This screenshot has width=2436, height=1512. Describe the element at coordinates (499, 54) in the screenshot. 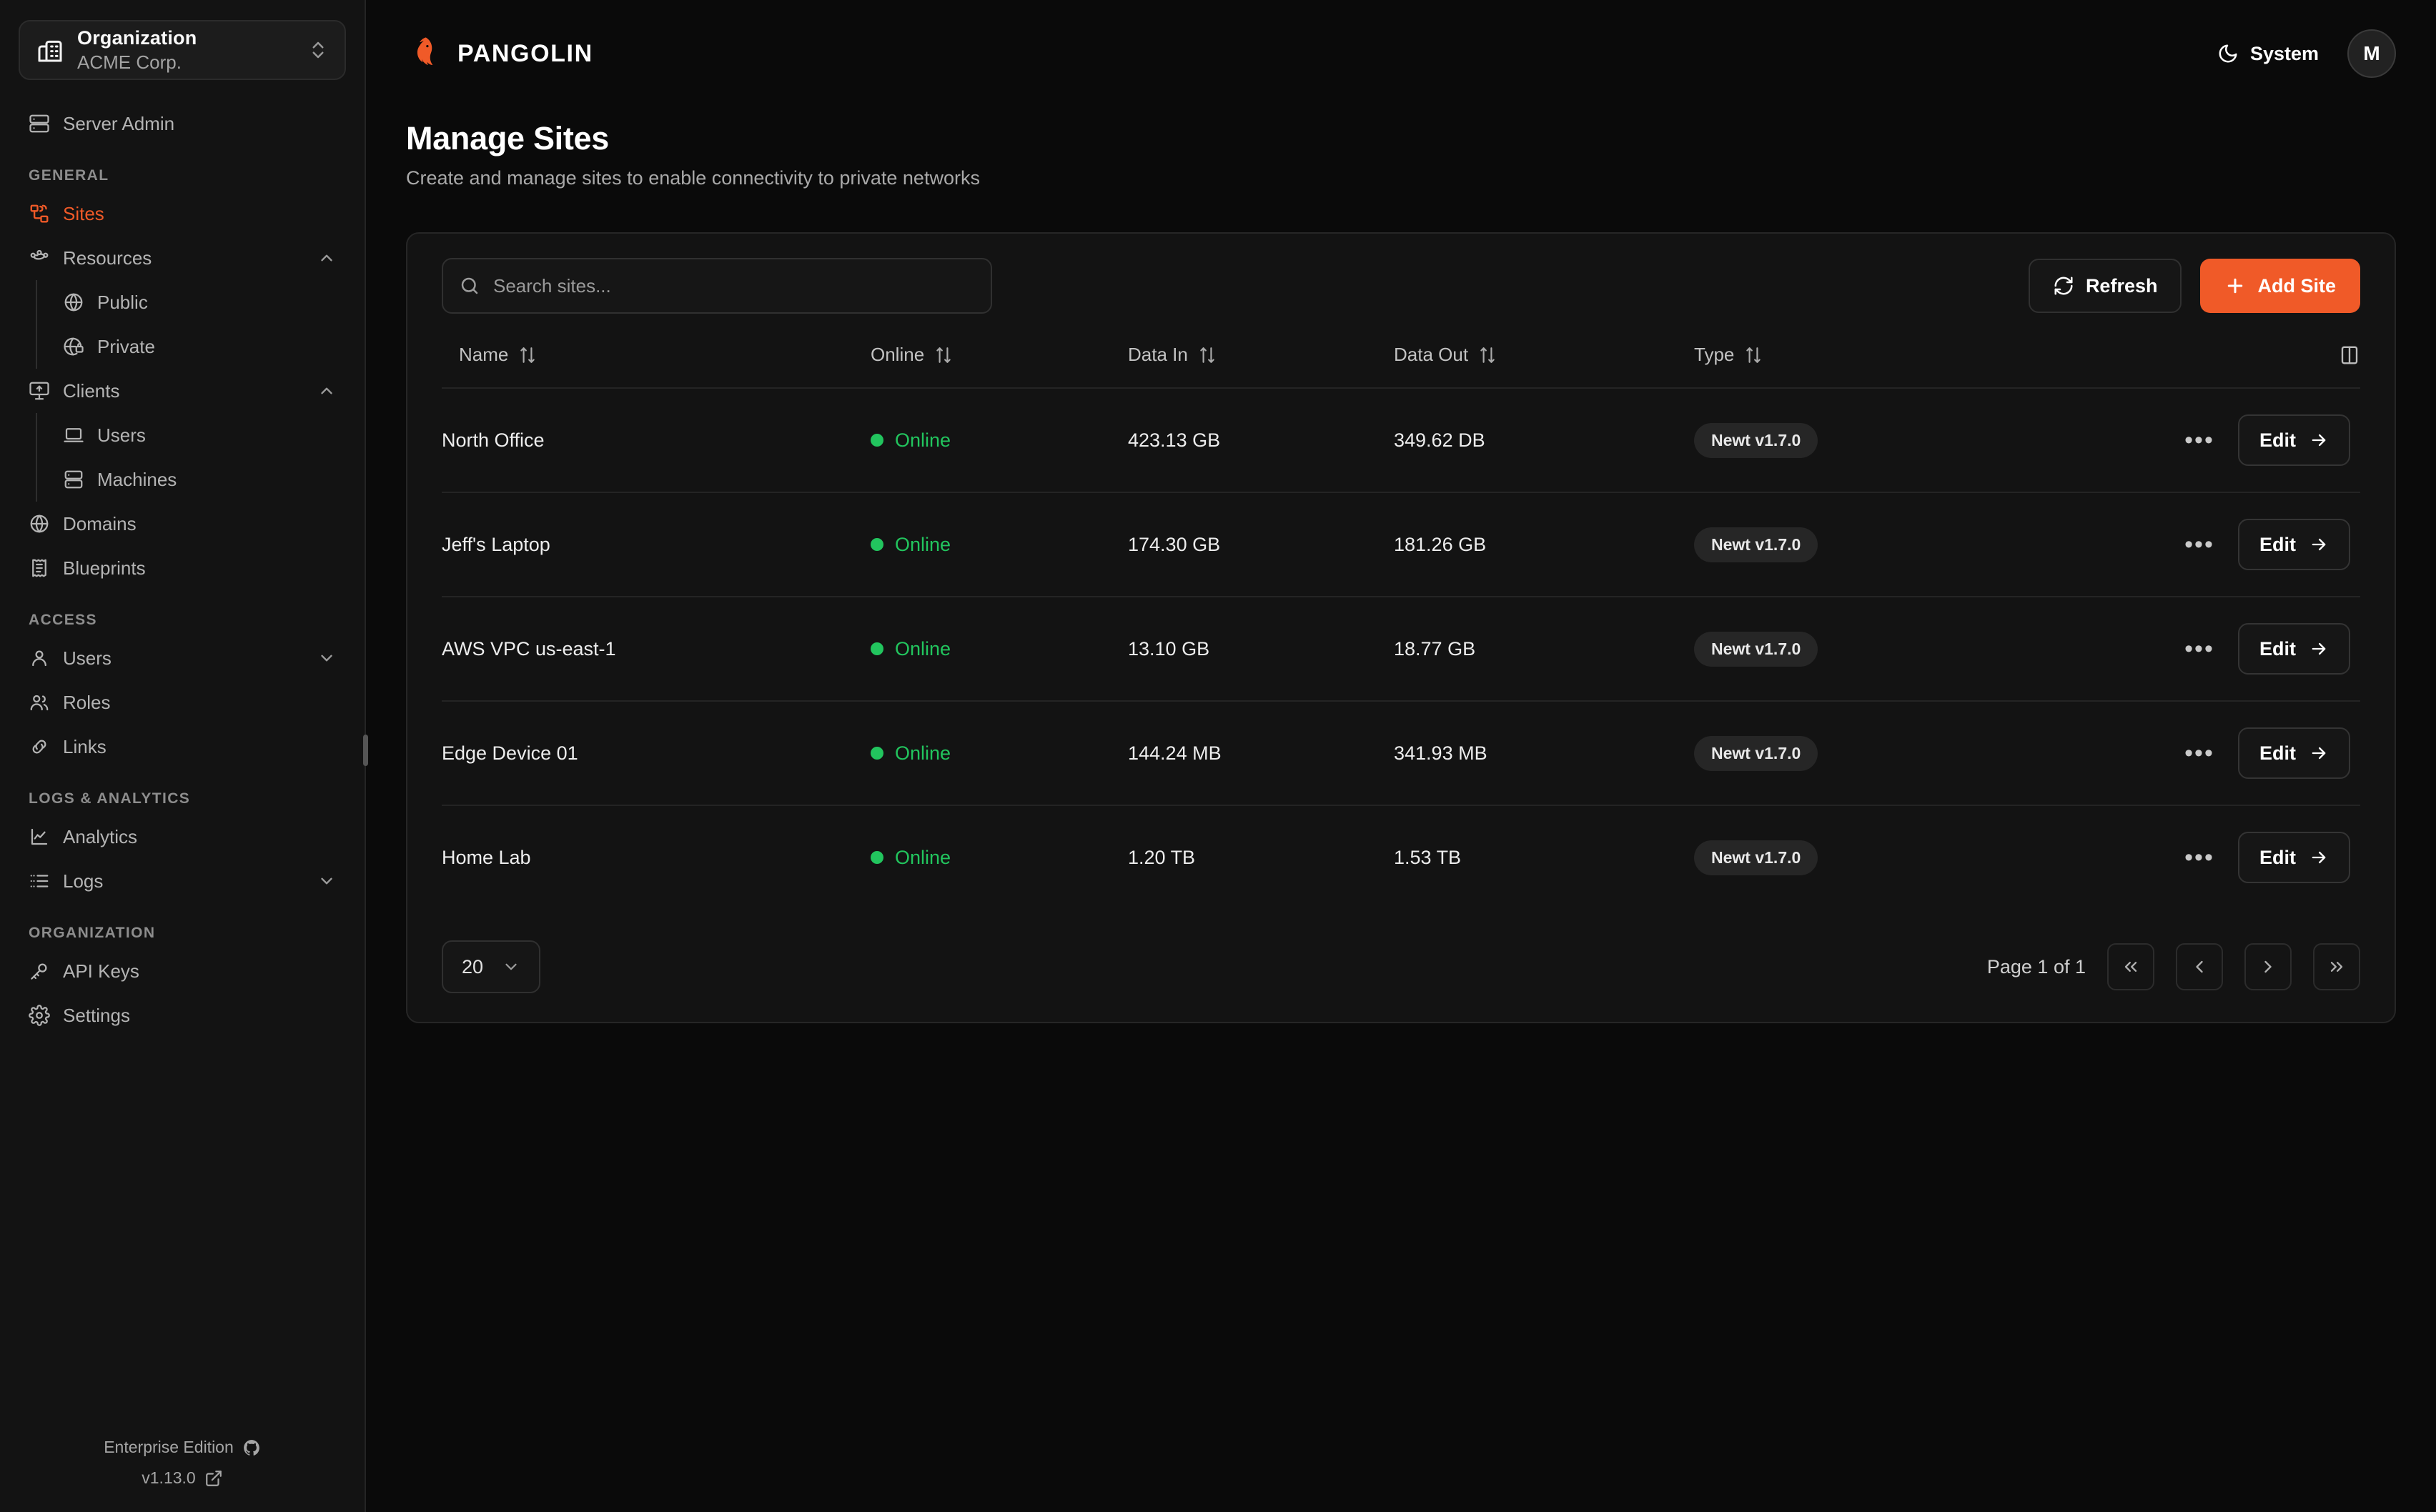

I see `brand-logo: PANGOLIN` at that location.